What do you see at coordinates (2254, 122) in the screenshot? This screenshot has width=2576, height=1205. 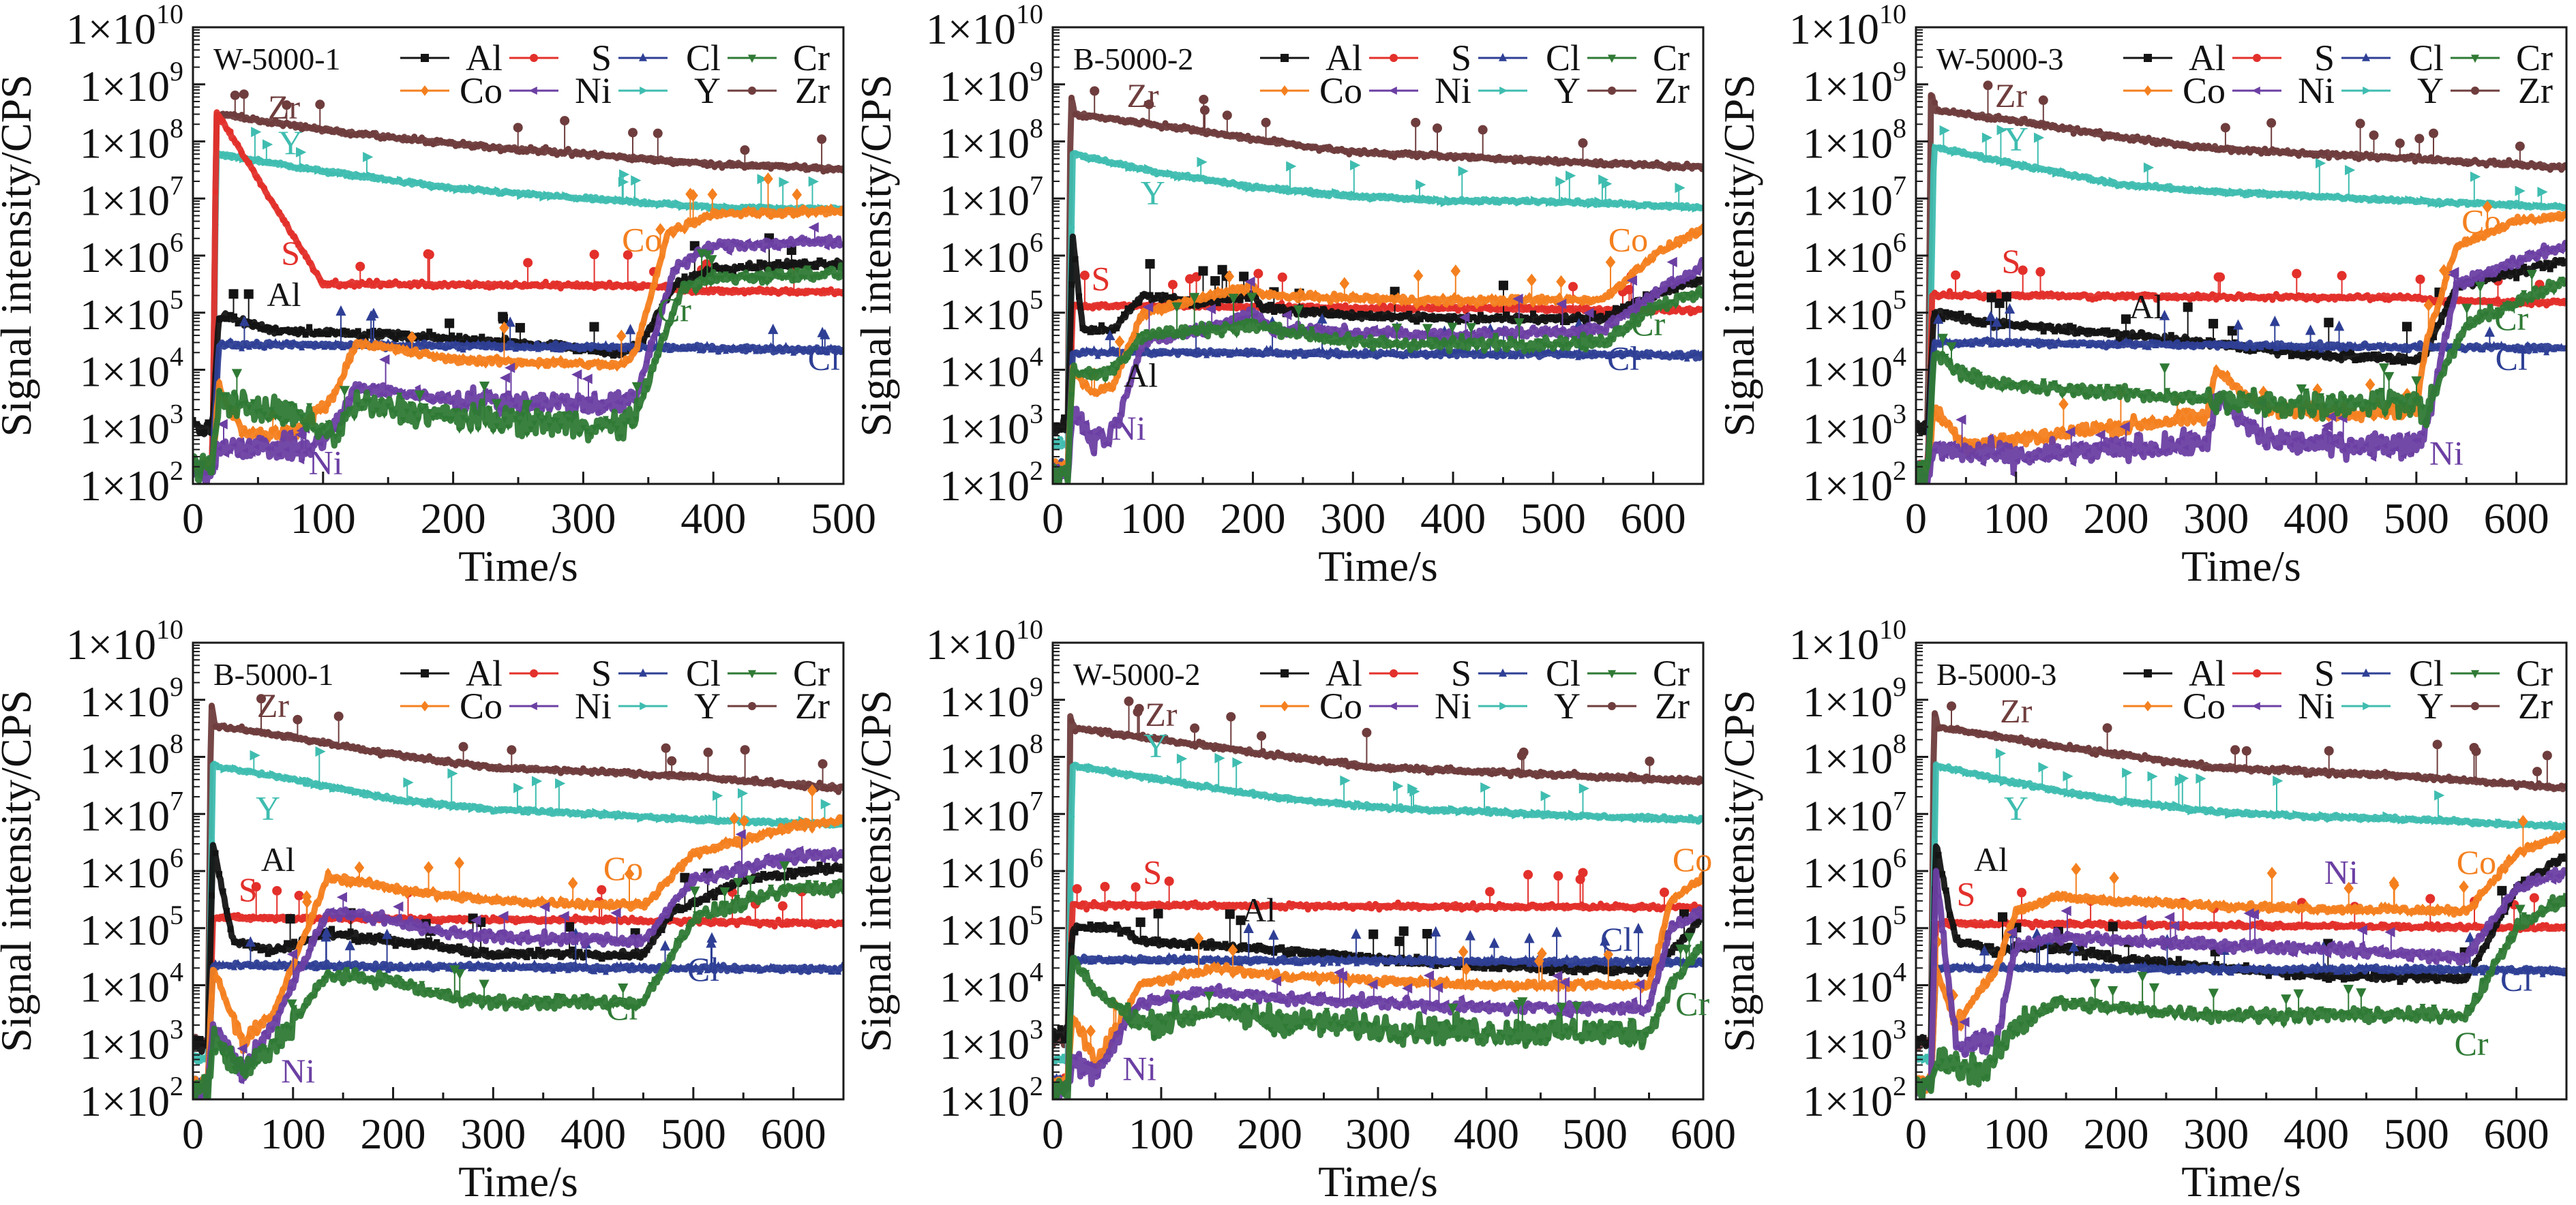 I see `series-spikes-zr` at bounding box center [2254, 122].